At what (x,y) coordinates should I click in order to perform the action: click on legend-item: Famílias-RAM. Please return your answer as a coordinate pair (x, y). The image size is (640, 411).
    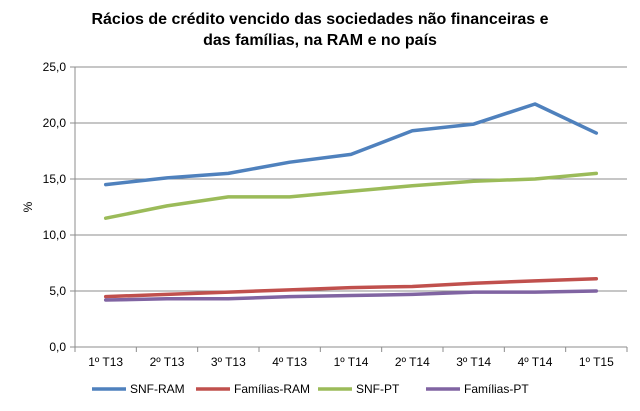
    Looking at the image, I should click on (253, 389).